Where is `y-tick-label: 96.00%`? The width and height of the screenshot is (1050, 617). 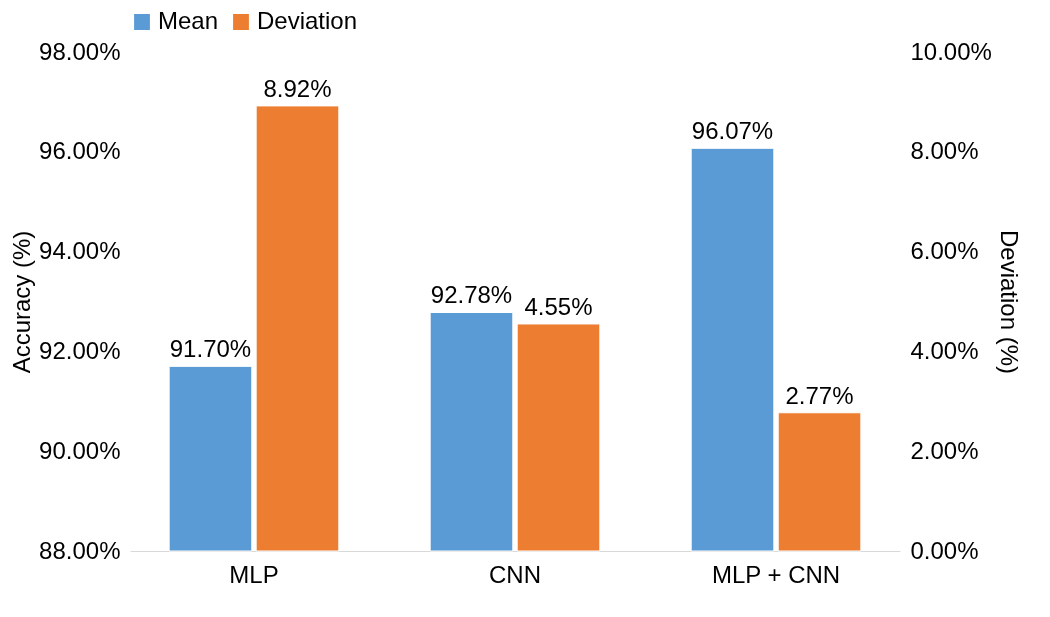
y-tick-label: 96.00% is located at coordinates (80, 151).